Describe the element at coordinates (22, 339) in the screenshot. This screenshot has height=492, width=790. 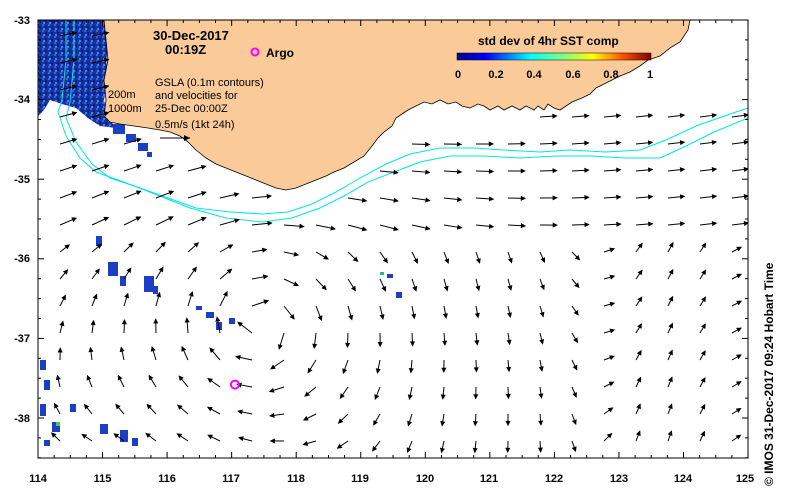
I see `y-tick-label: -37` at that location.